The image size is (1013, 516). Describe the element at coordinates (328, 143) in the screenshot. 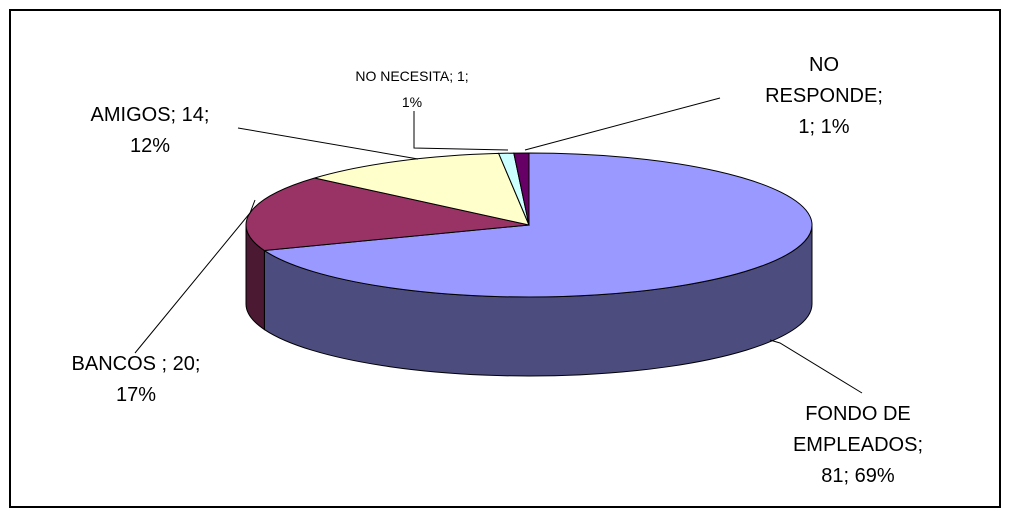

I see `leader-line-amigos` at that location.